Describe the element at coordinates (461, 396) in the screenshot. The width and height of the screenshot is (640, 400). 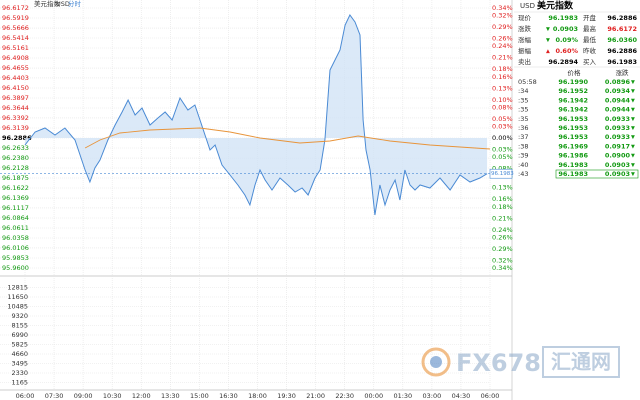
I see `x-tick-label: 04:30` at that location.